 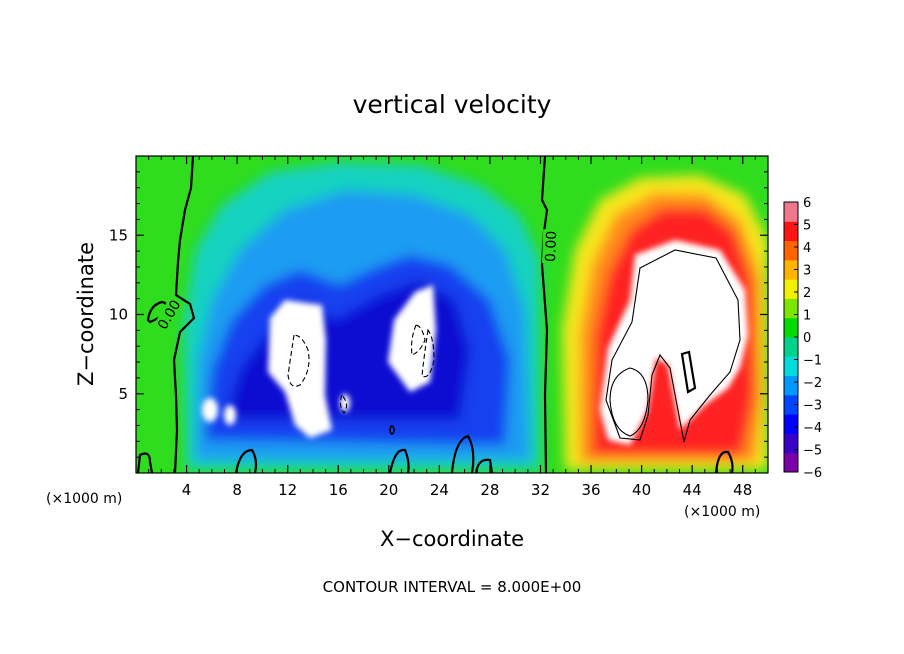 What do you see at coordinates (742, 490) in the screenshot?
I see `x-tick-label: 48` at bounding box center [742, 490].